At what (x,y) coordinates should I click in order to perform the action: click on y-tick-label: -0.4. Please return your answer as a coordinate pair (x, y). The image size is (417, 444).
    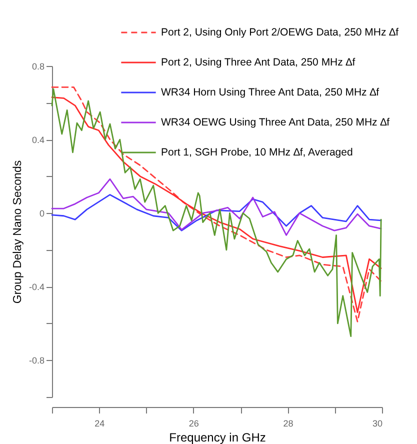
    Looking at the image, I should click on (36, 287).